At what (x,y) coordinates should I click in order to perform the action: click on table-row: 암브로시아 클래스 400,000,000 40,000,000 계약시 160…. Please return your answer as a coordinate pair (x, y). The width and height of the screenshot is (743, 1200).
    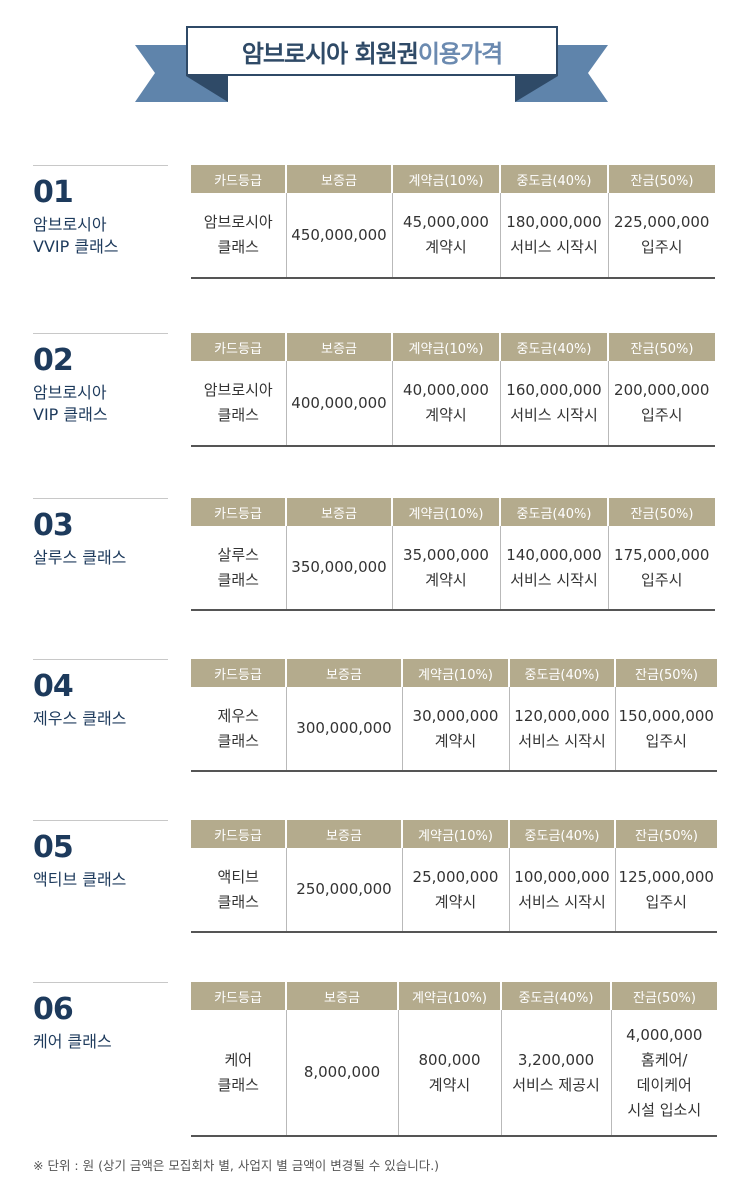
    Looking at the image, I should click on (453, 404).